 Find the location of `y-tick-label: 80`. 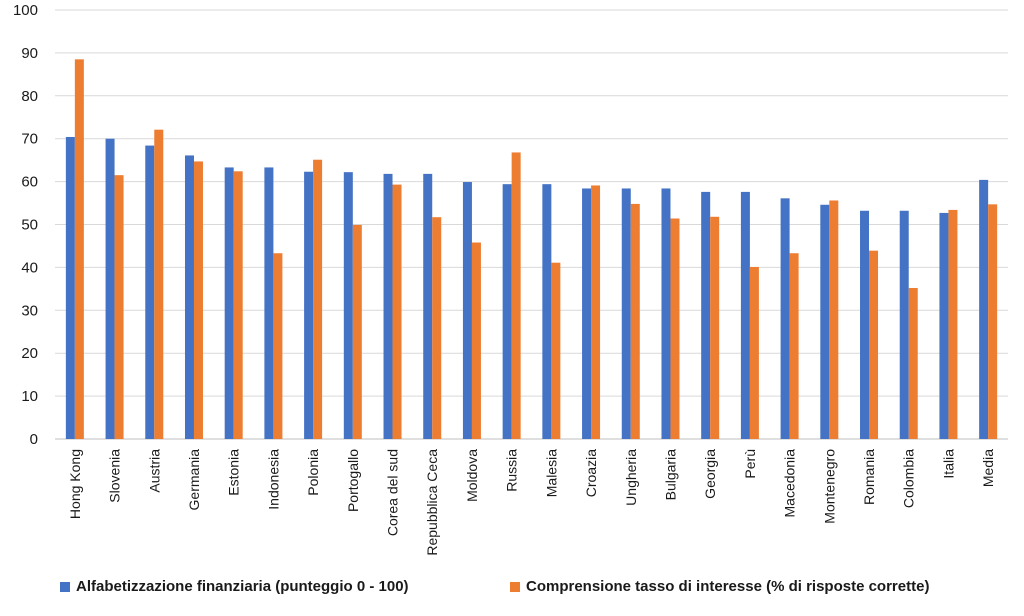

y-tick-label: 80 is located at coordinates (29, 96).